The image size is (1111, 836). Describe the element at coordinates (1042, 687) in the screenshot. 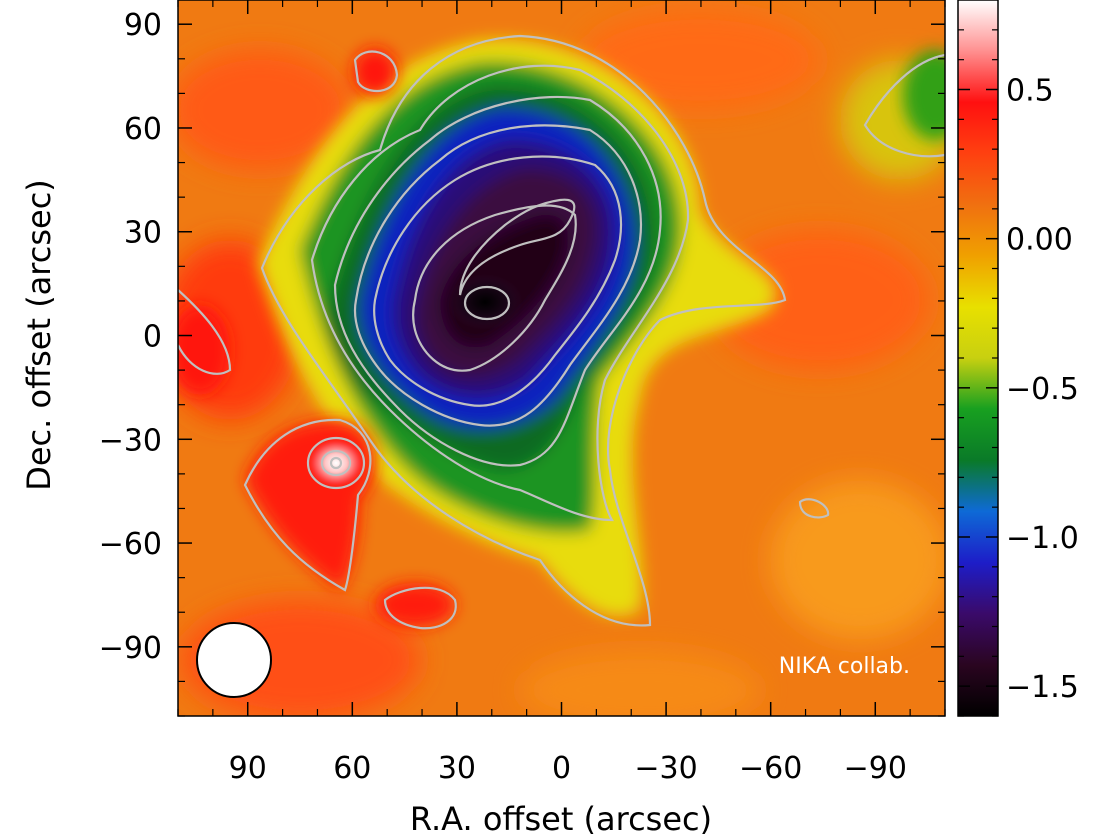

I see `colorbar-tick-label: −1.5` at that location.